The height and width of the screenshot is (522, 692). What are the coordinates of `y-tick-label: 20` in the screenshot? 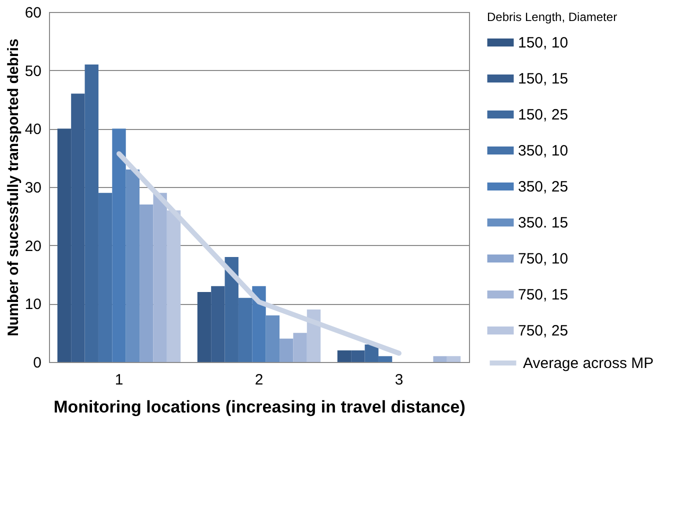 It's located at (33, 246).